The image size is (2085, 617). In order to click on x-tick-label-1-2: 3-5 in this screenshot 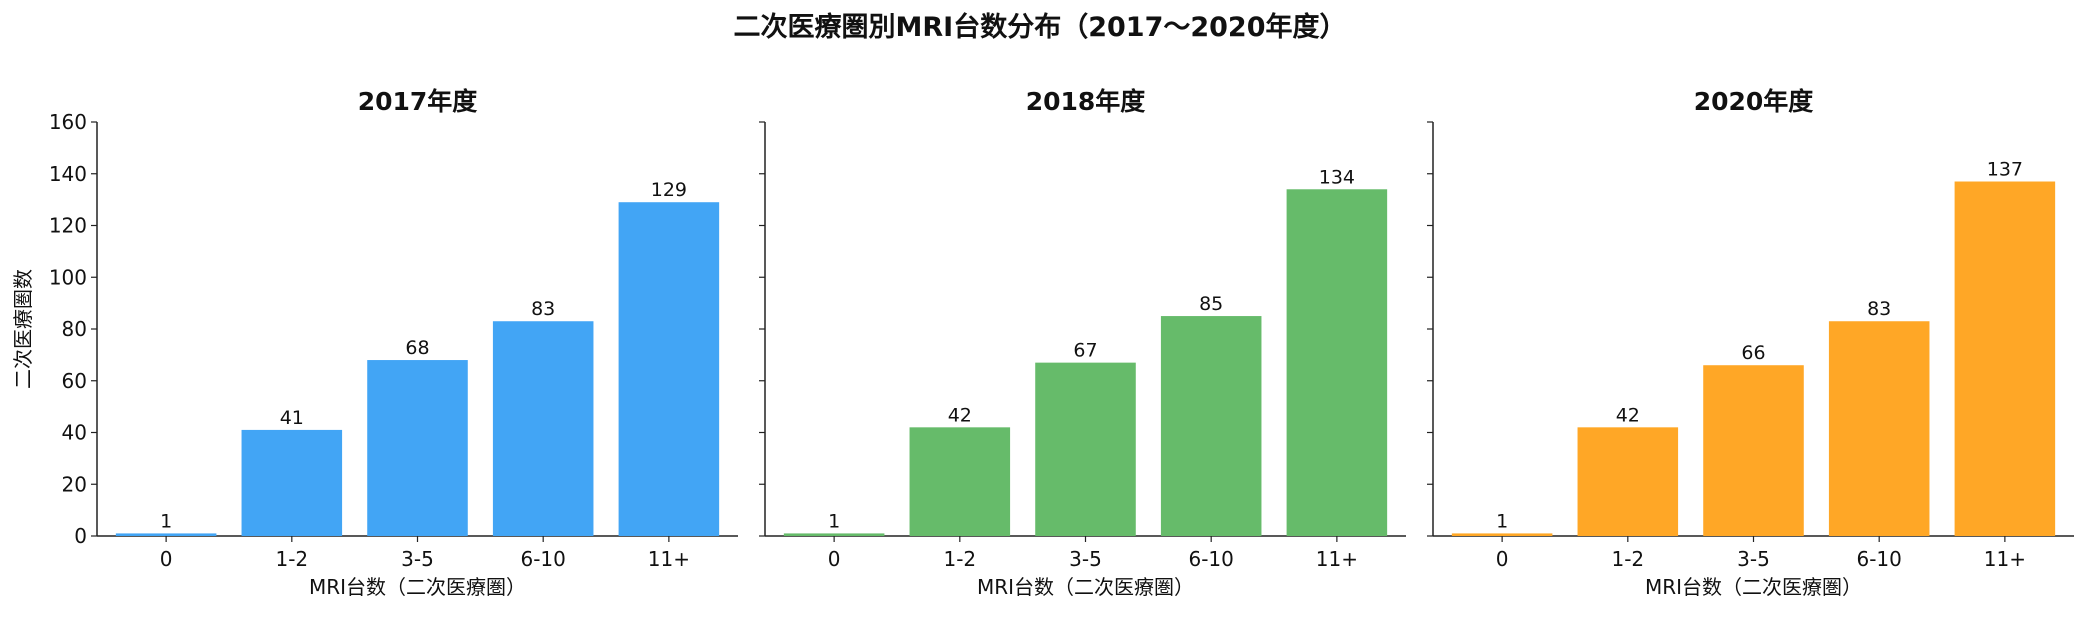, I will do `click(1085, 559)`.